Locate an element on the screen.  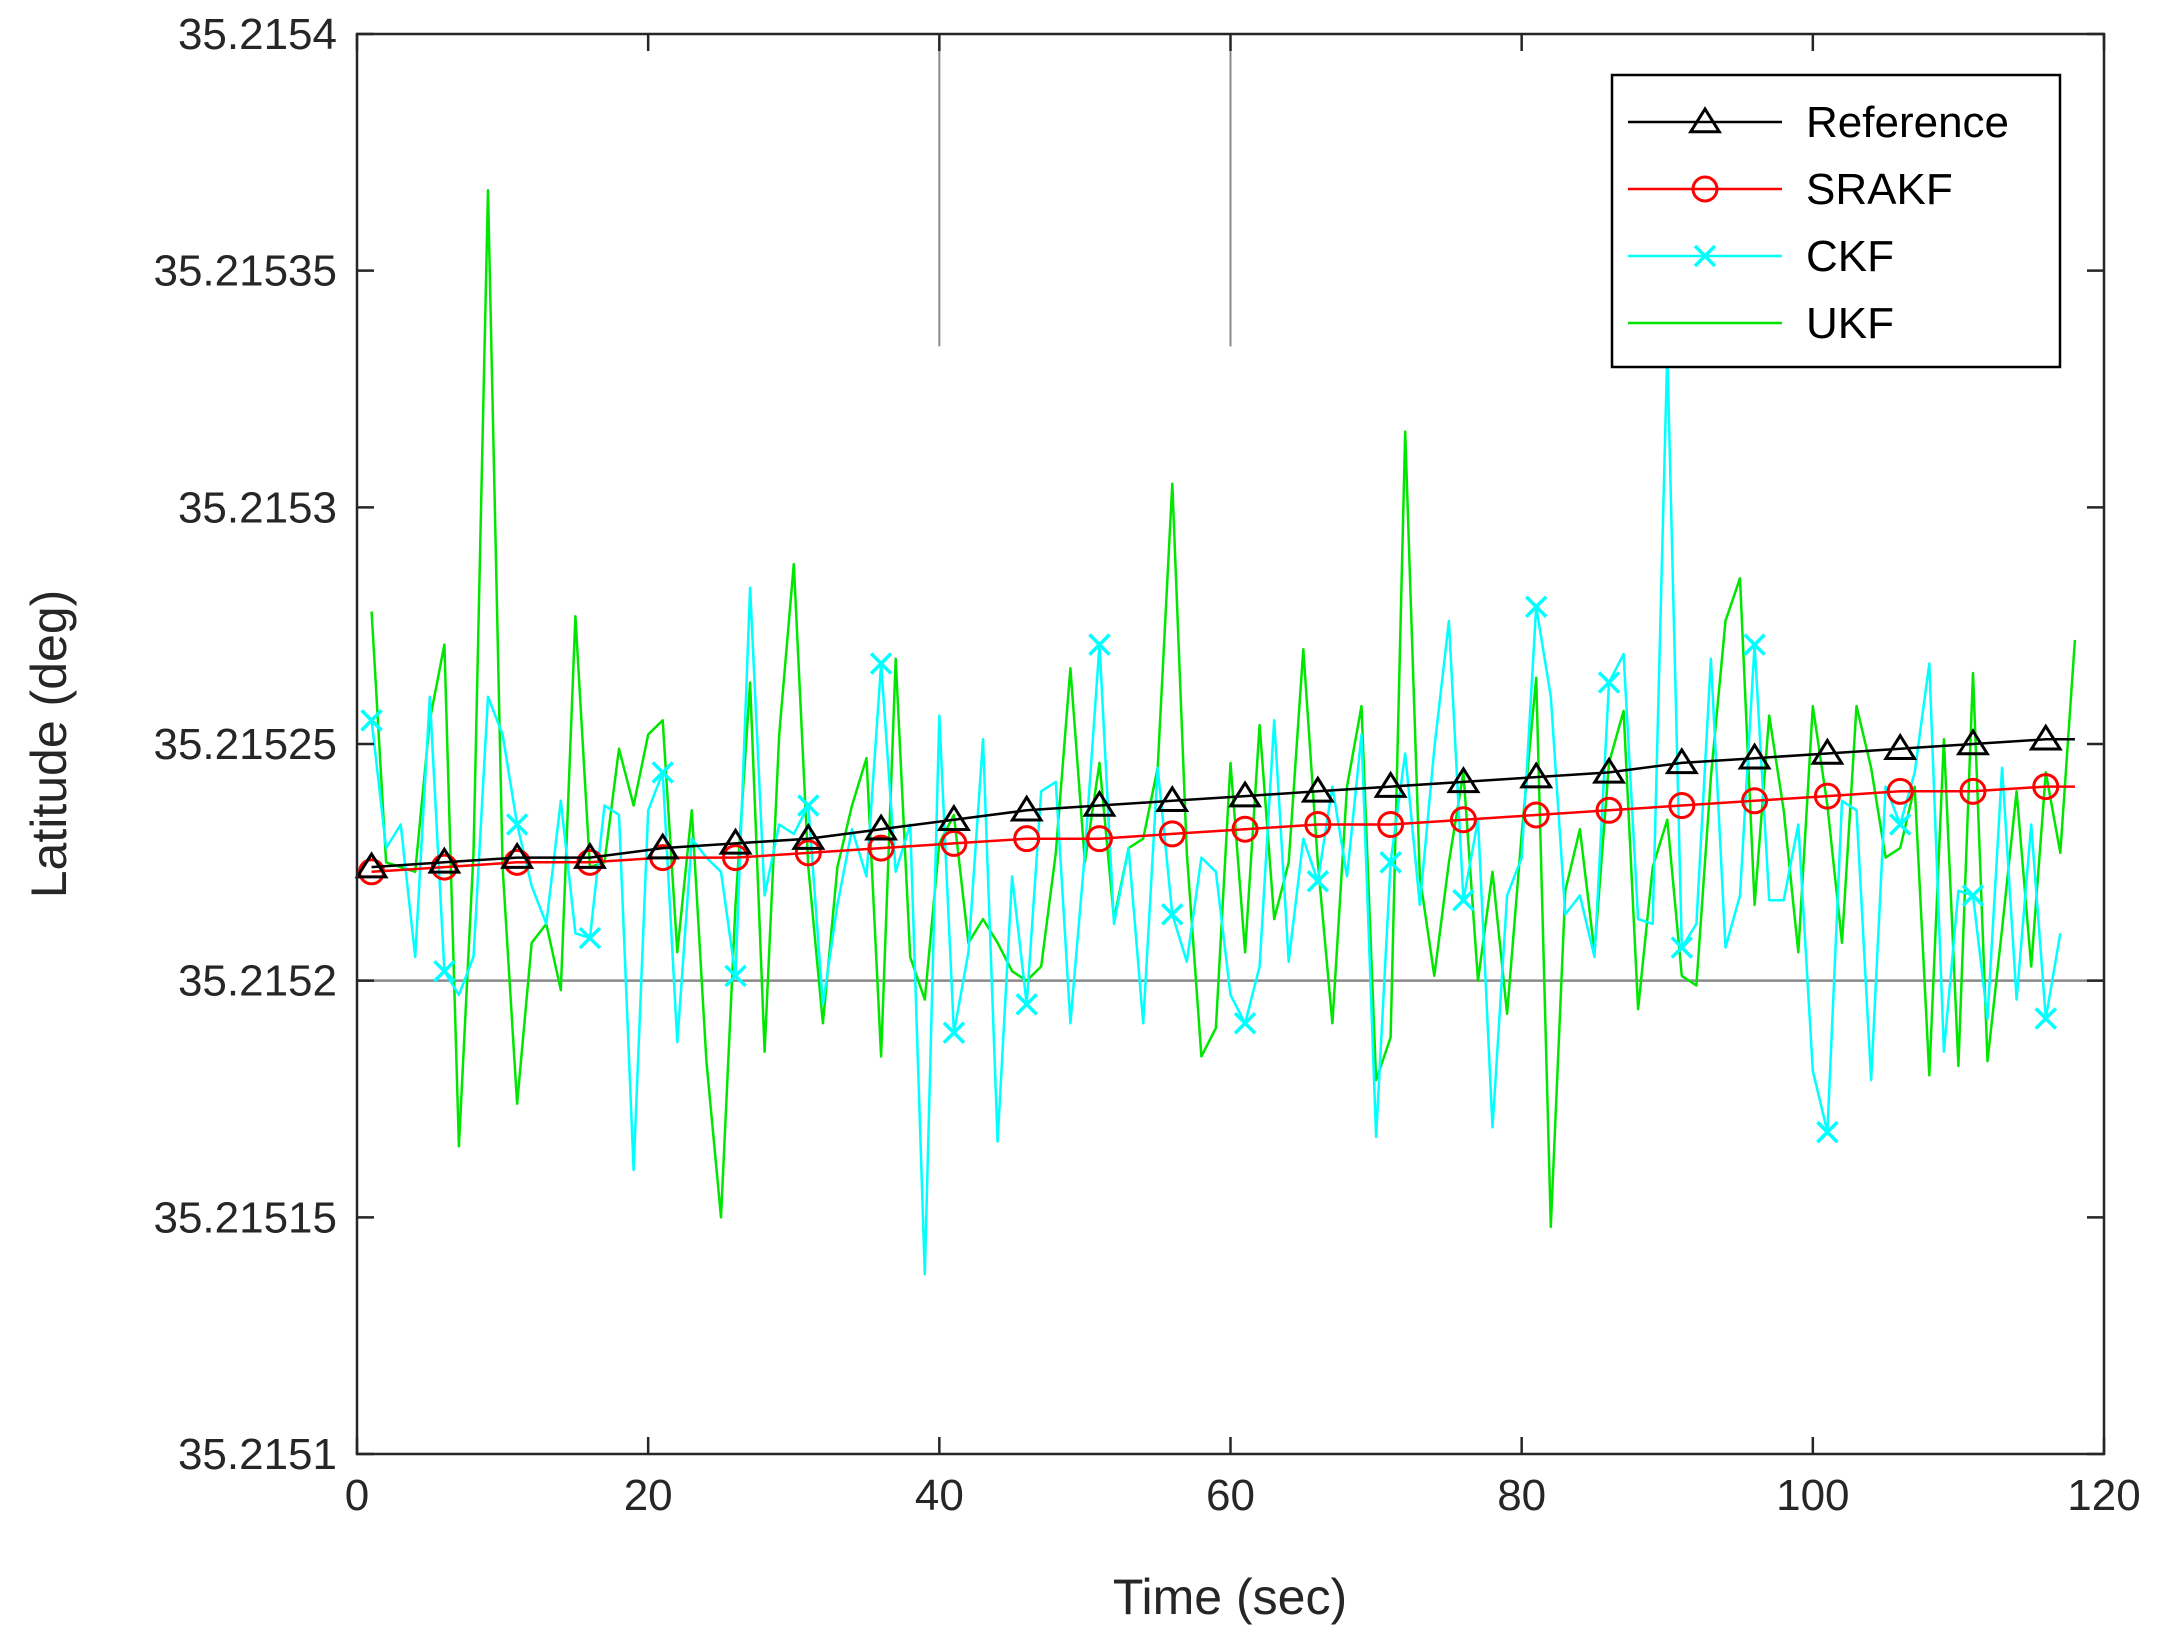
series-reference is located at coordinates (1214, 801).